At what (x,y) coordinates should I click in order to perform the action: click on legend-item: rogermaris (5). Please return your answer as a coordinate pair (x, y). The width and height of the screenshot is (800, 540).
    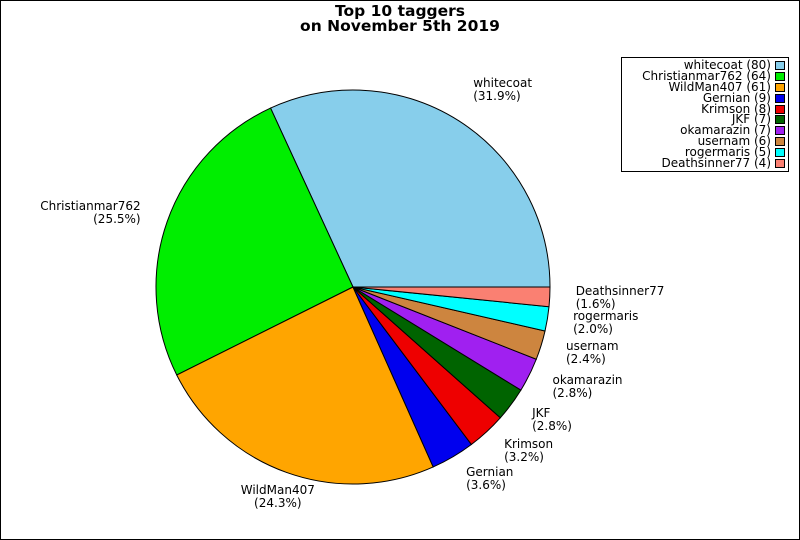
    Looking at the image, I should click on (705, 152).